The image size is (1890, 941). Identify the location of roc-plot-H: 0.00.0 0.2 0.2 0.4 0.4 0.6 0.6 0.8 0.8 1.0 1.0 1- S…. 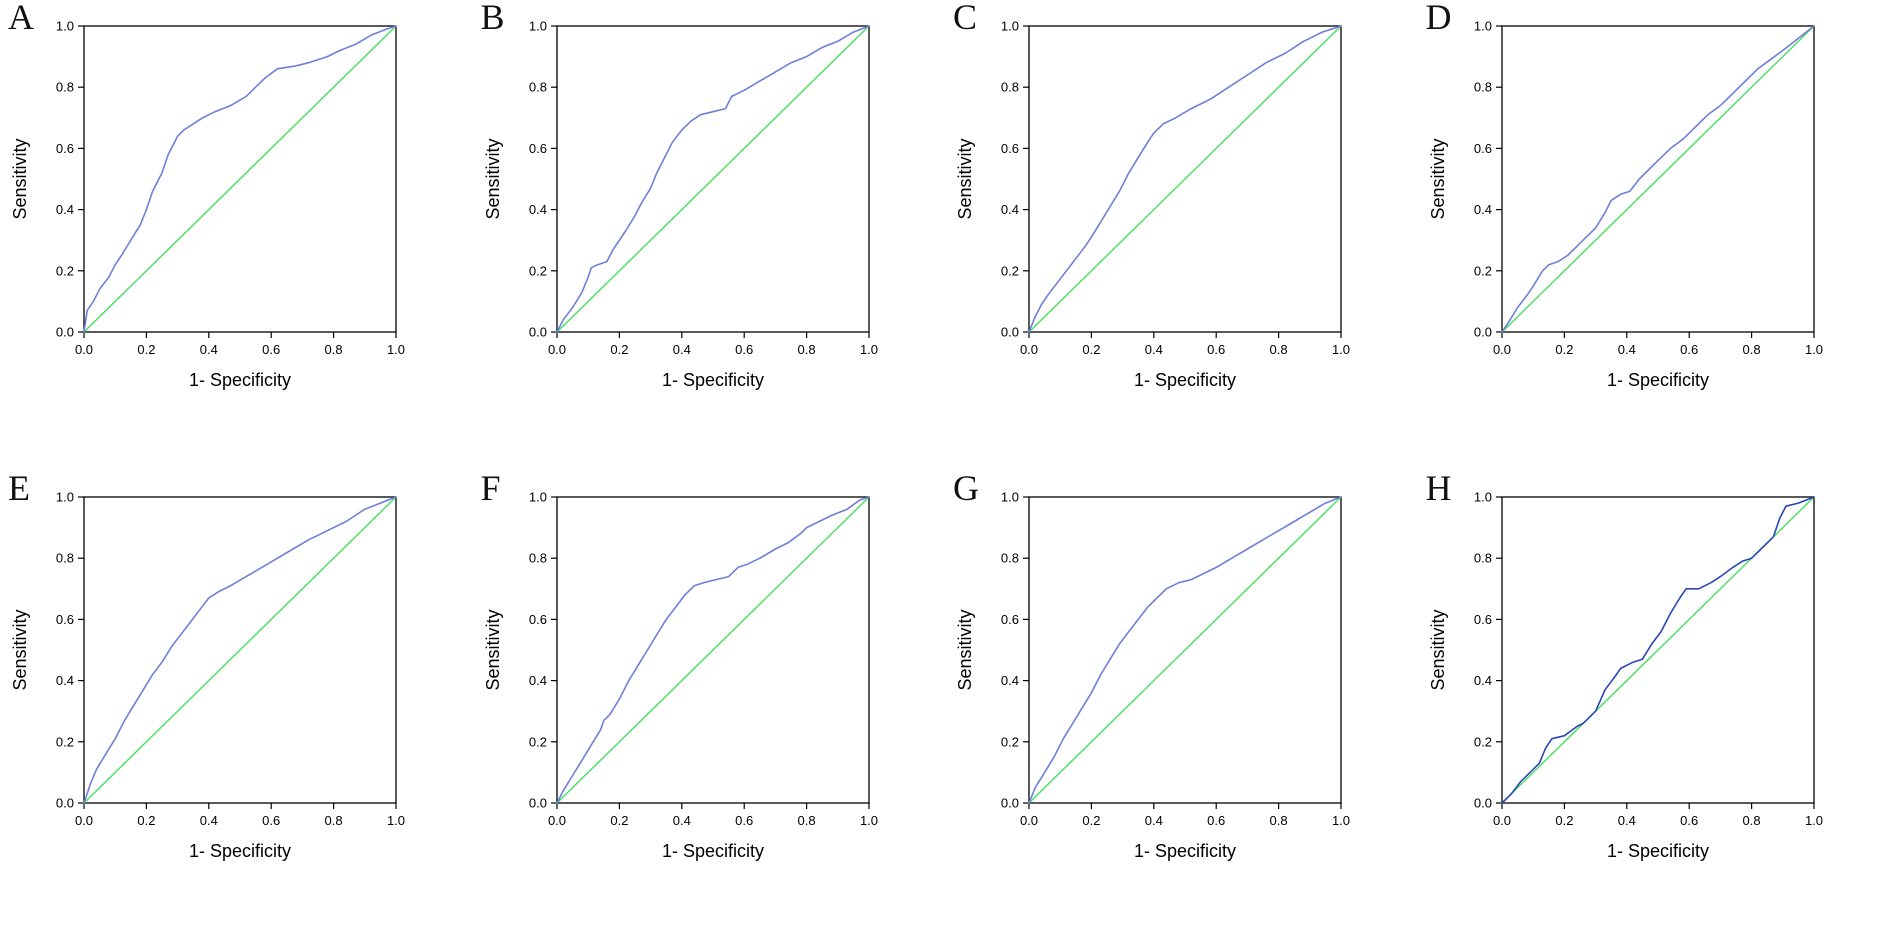
(1625, 675).